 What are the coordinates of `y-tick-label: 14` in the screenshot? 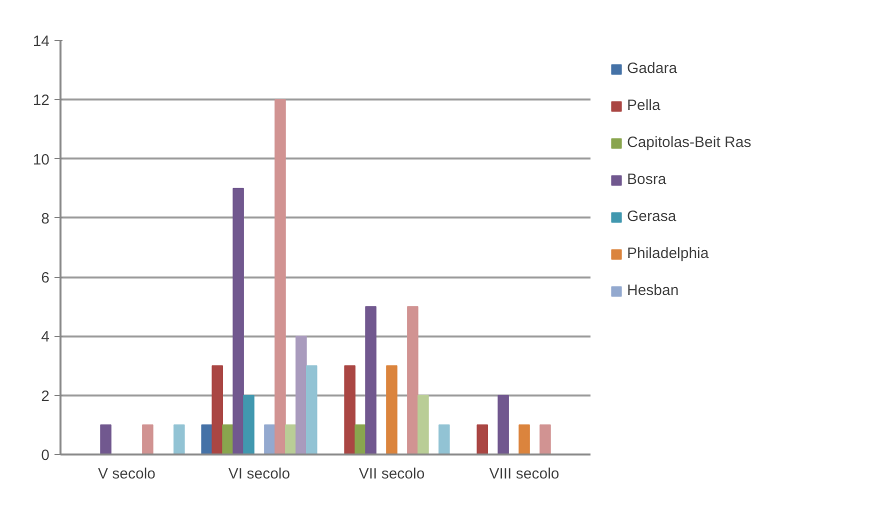 It's located at (41, 41).